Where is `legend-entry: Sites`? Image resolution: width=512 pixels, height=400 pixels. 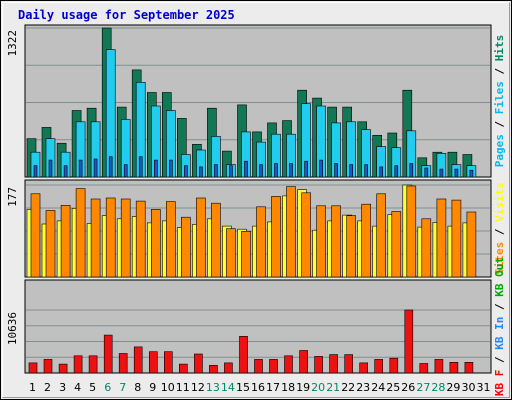 legend-entry: Sites is located at coordinates (499, 258).